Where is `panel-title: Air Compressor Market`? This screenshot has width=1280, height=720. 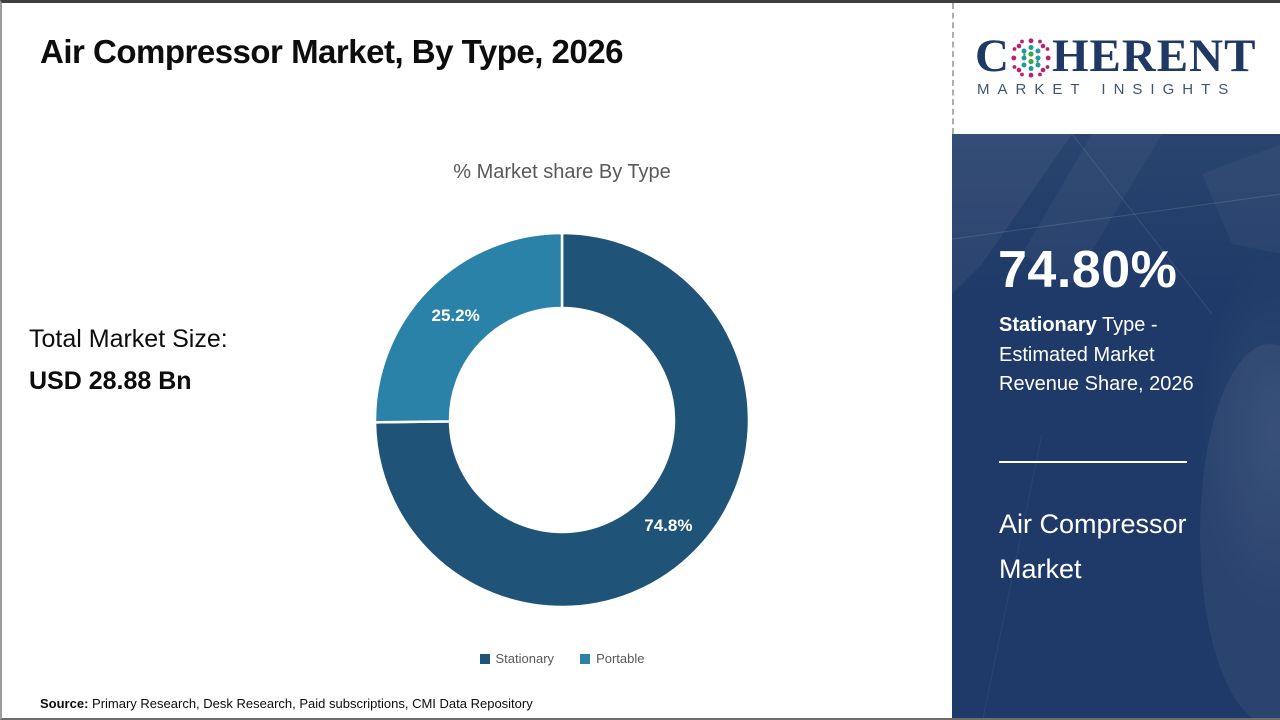 panel-title: Air Compressor Market is located at coordinates (1093, 547).